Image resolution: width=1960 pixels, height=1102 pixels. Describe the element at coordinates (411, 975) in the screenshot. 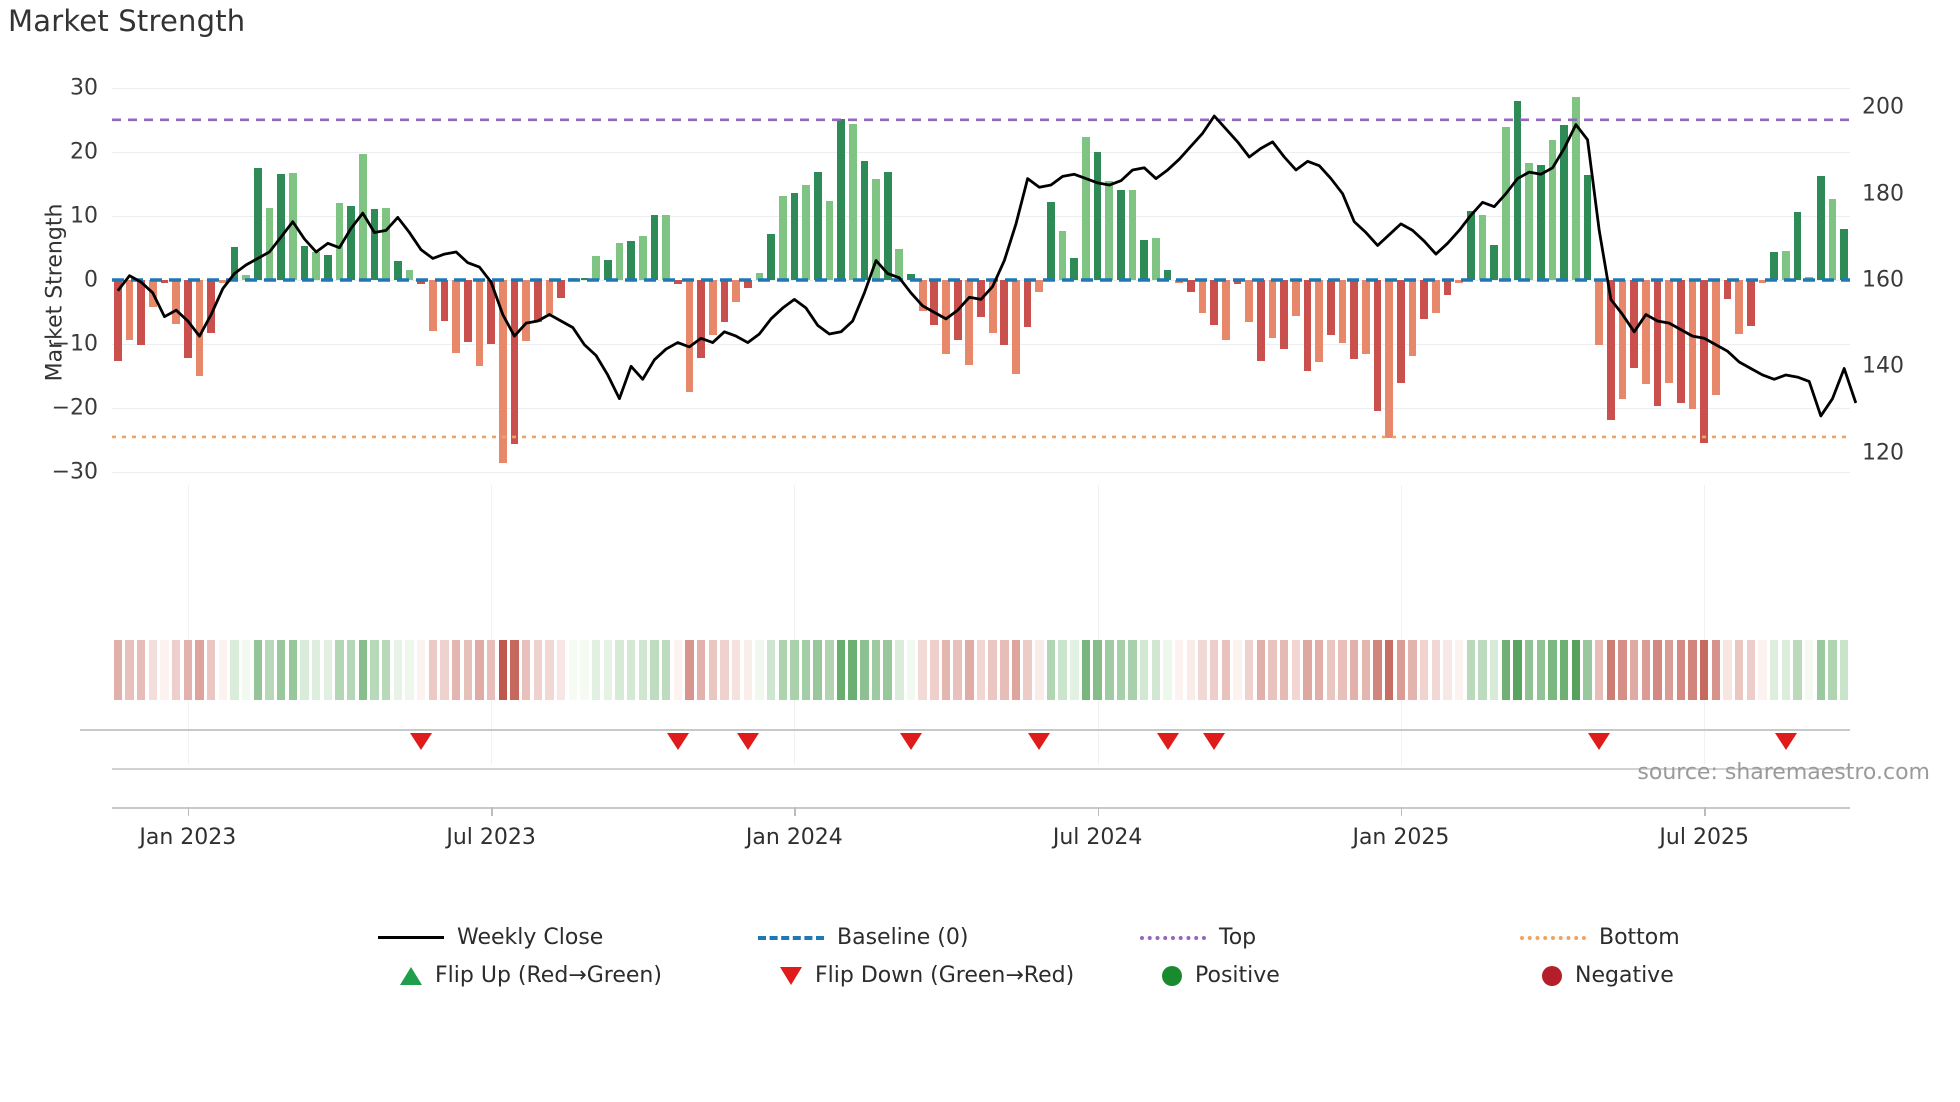

I see `triangle-up-icon` at that location.